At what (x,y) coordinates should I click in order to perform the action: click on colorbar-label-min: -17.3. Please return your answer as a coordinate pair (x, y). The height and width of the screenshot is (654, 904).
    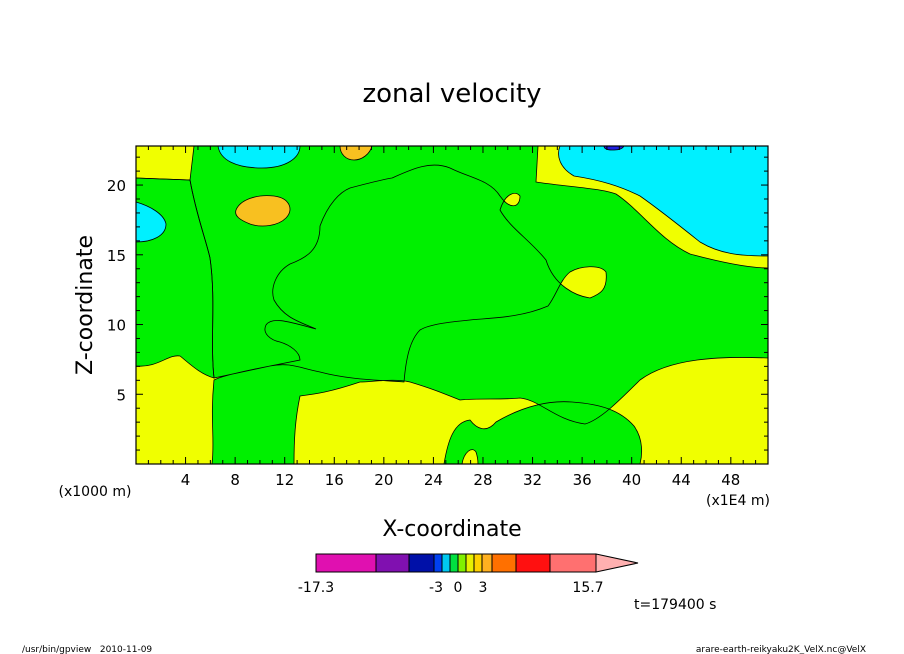
    Looking at the image, I should click on (316, 588).